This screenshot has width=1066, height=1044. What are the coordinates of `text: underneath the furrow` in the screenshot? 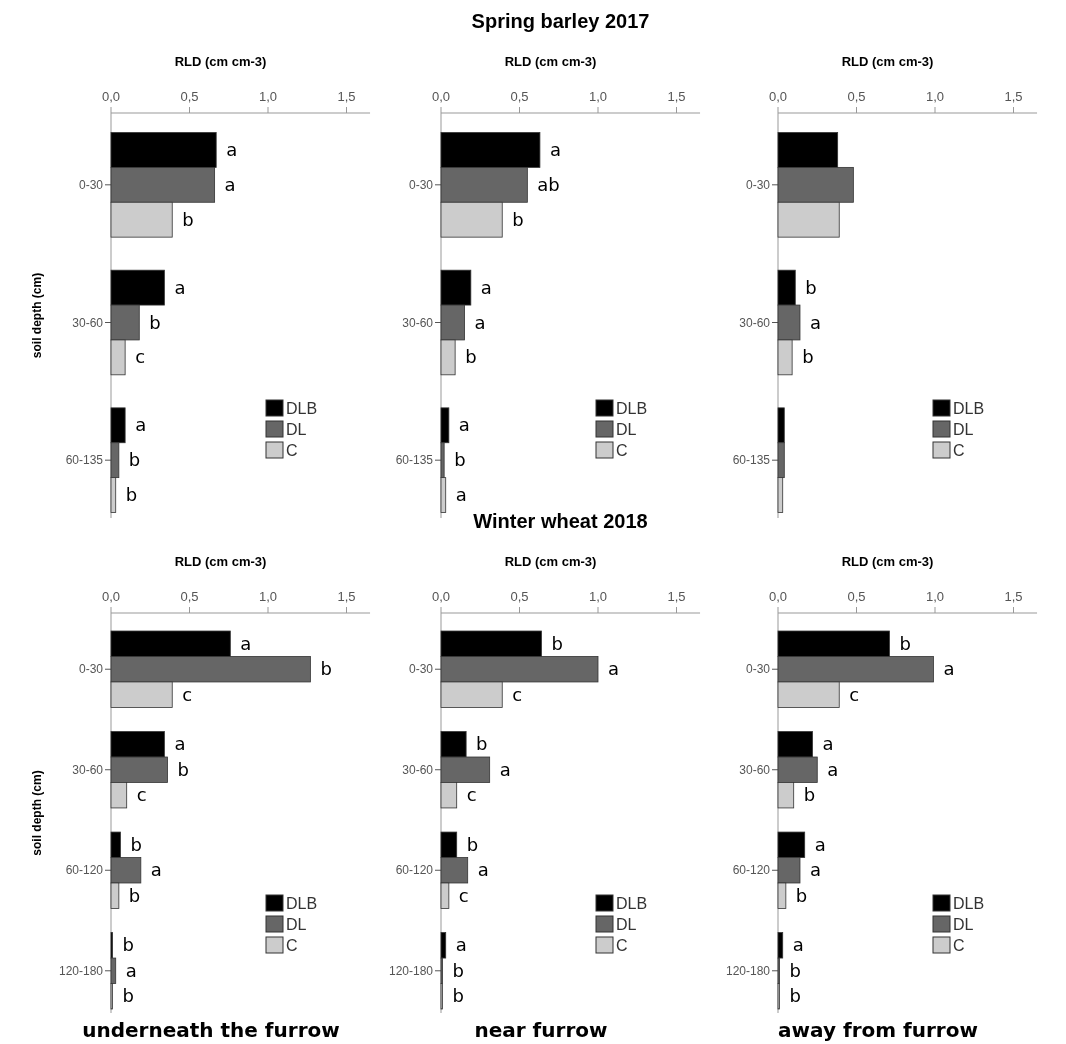 It's located at (211, 1030).